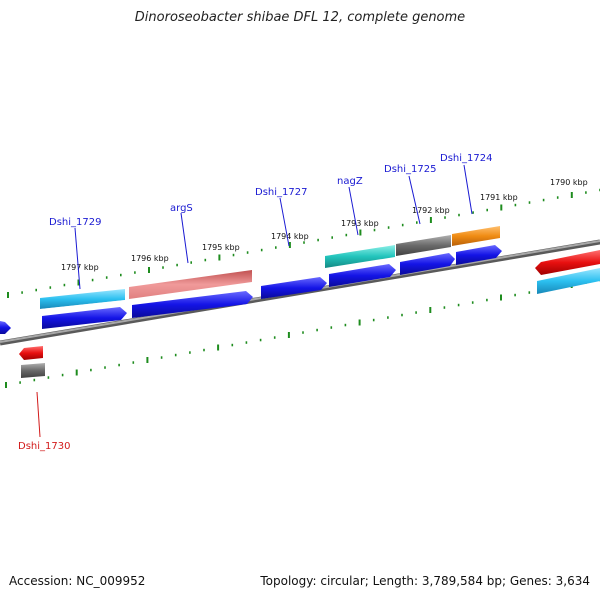  Describe the element at coordinates (281, 192) in the screenshot. I see `gene-label: Dshi_1727` at that location.